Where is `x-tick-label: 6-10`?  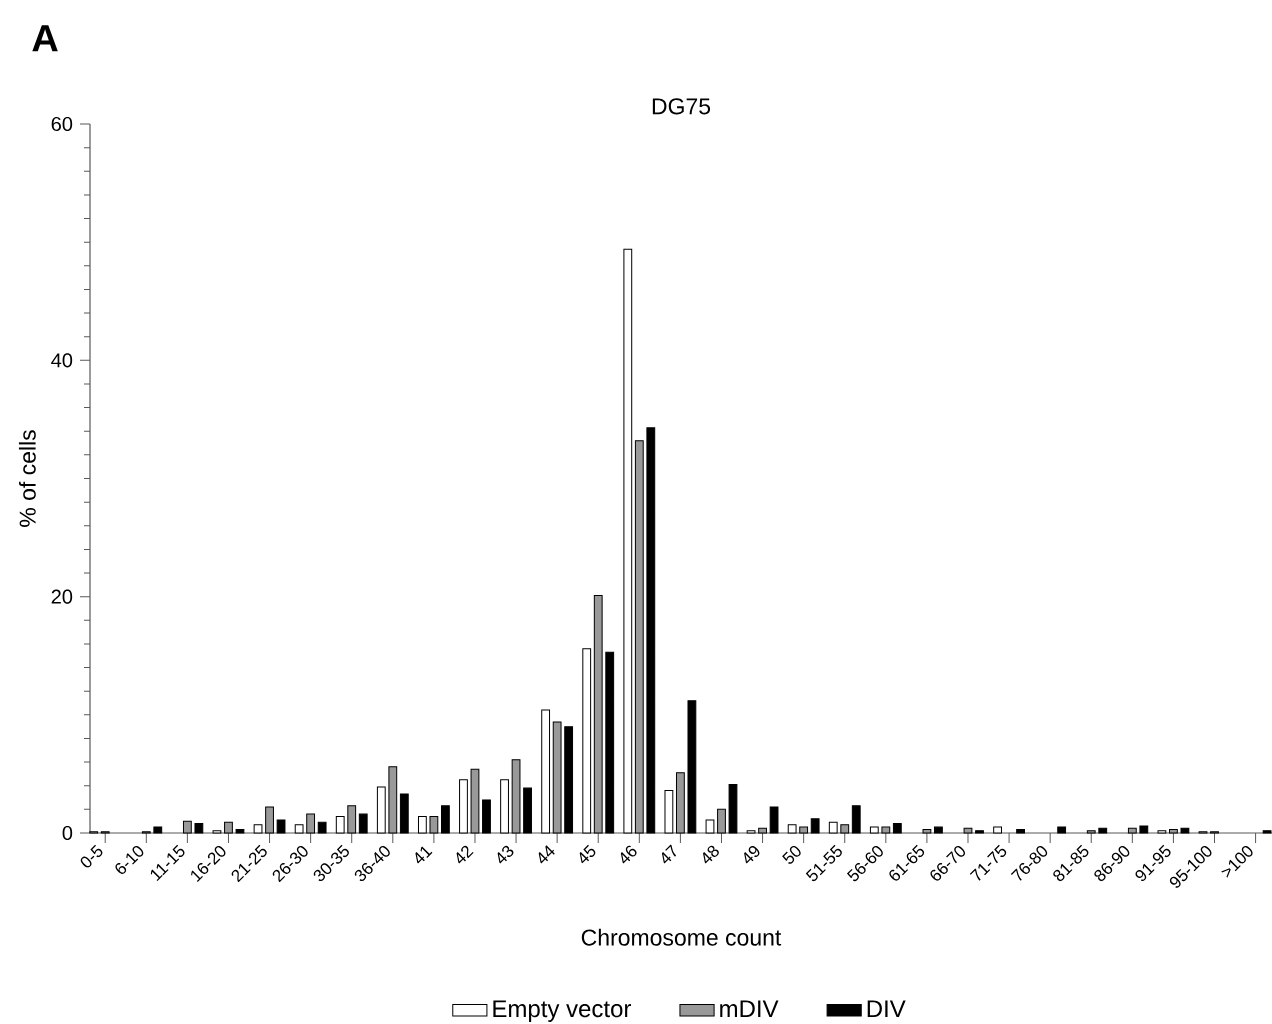 x-tick-label: 6-10 is located at coordinates (129, 859).